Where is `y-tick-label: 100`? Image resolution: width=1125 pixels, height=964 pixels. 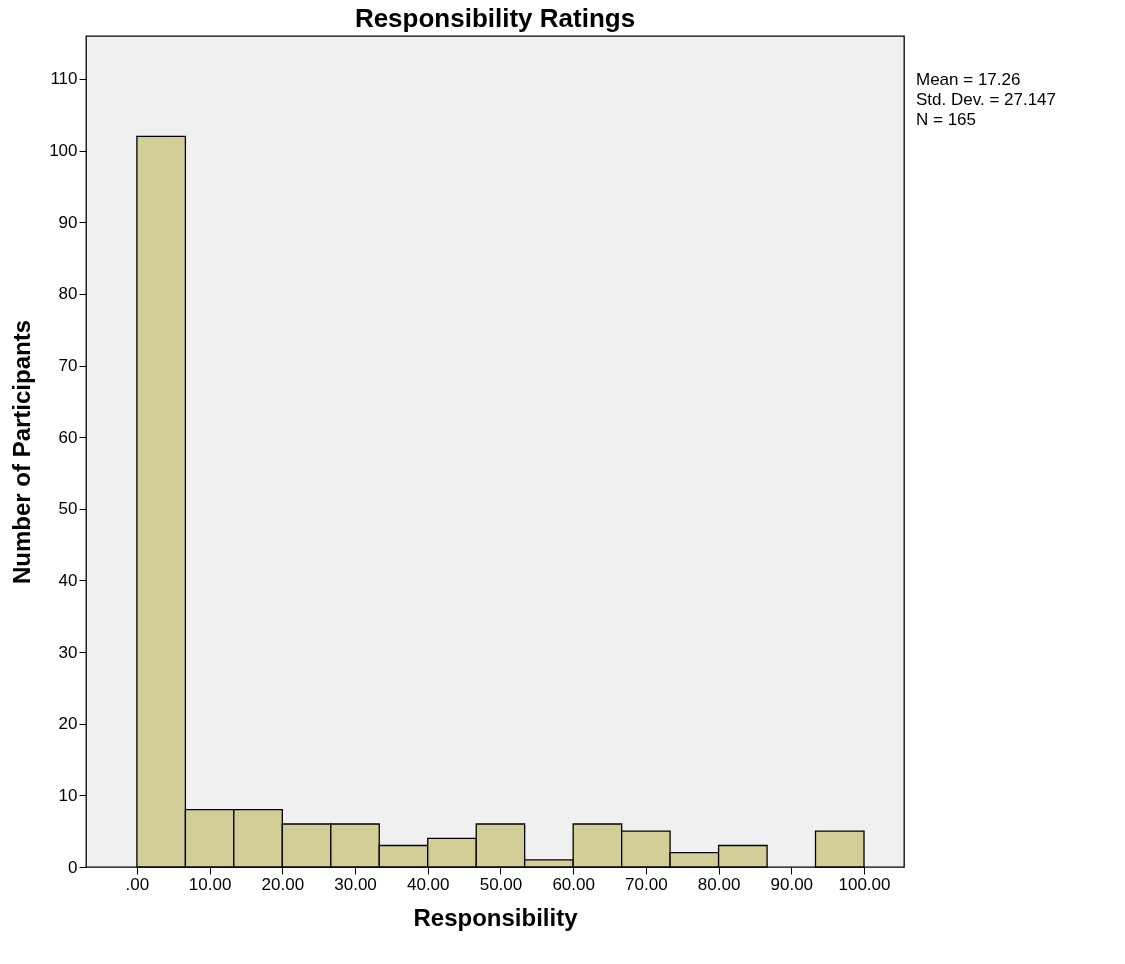
y-tick-label: 100 is located at coordinates (63, 151).